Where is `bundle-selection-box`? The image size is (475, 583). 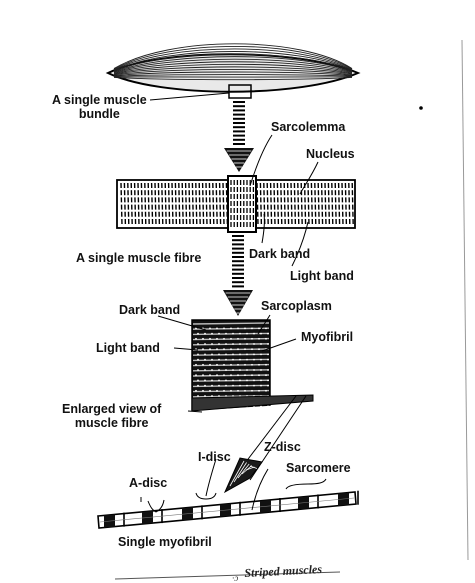 bundle-selection-box is located at coordinates (240, 91).